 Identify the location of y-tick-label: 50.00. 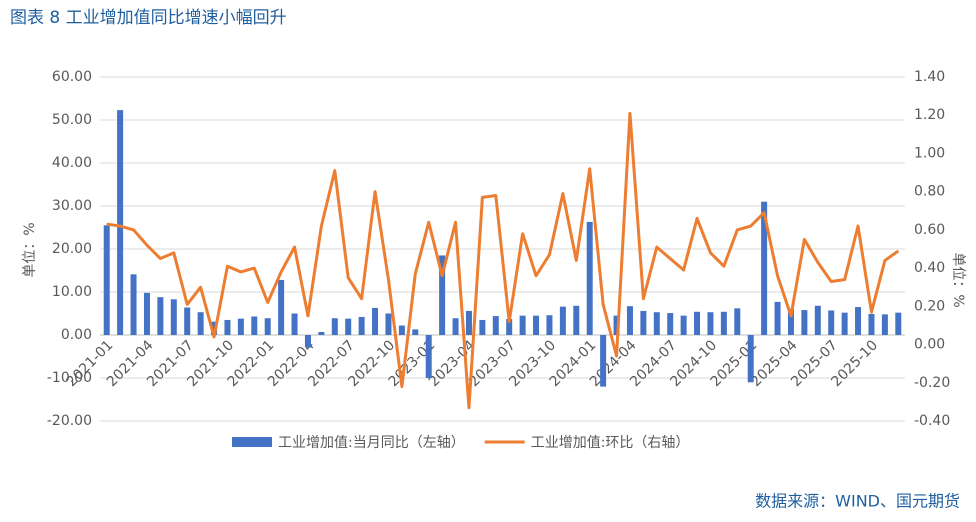
(72, 120).